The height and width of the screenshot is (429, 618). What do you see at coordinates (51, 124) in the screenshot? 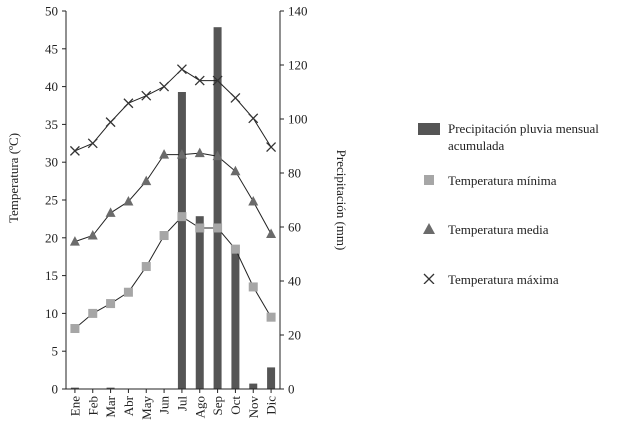
I see `y-left-tick-label: 35` at bounding box center [51, 124].